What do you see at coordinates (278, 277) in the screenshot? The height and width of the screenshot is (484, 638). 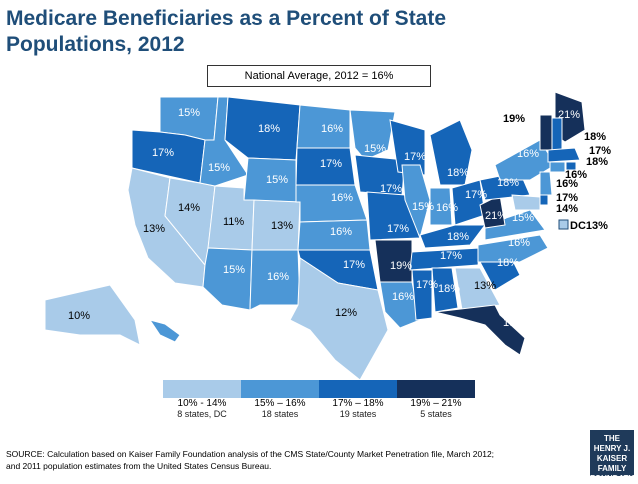 I see `state-label-nm: 16%` at bounding box center [278, 277].